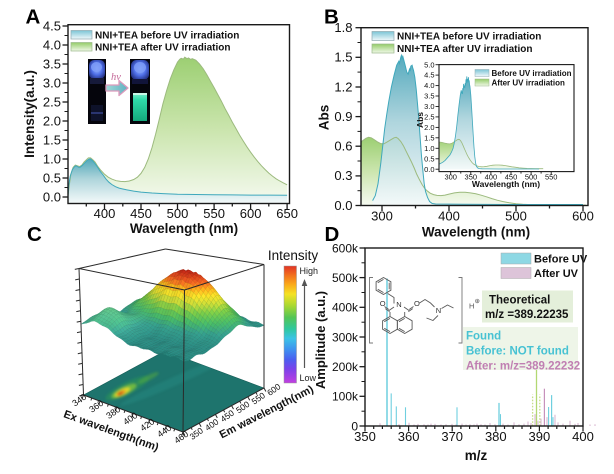  What do you see at coordinates (345, 367) in the screenshot?
I see `svg-text: 200k` at bounding box center [345, 367].